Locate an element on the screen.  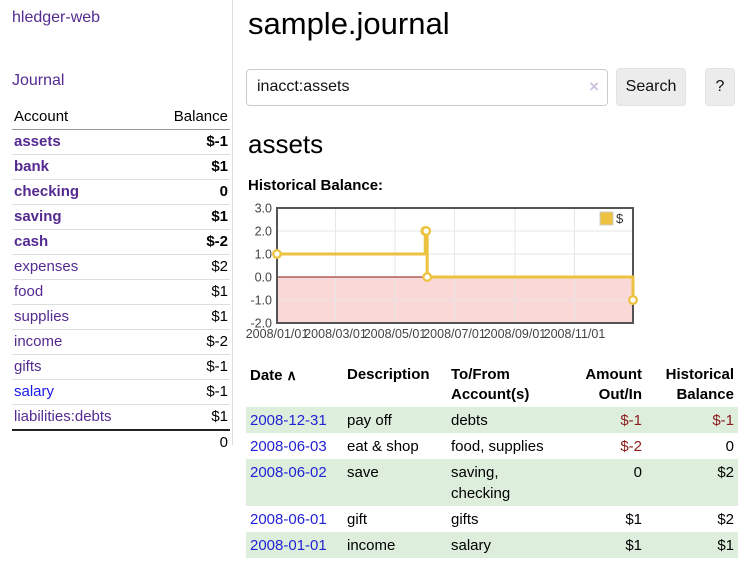
brand-link: hledger-web is located at coordinates (56, 17).